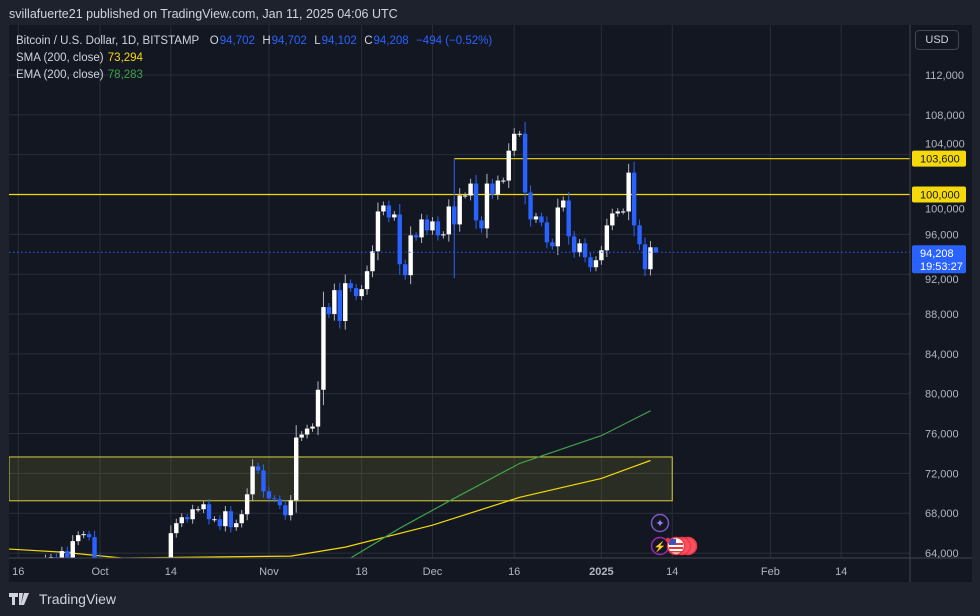  What do you see at coordinates (289, 41) in the screenshot?
I see `high-value: 94,702` at bounding box center [289, 41].